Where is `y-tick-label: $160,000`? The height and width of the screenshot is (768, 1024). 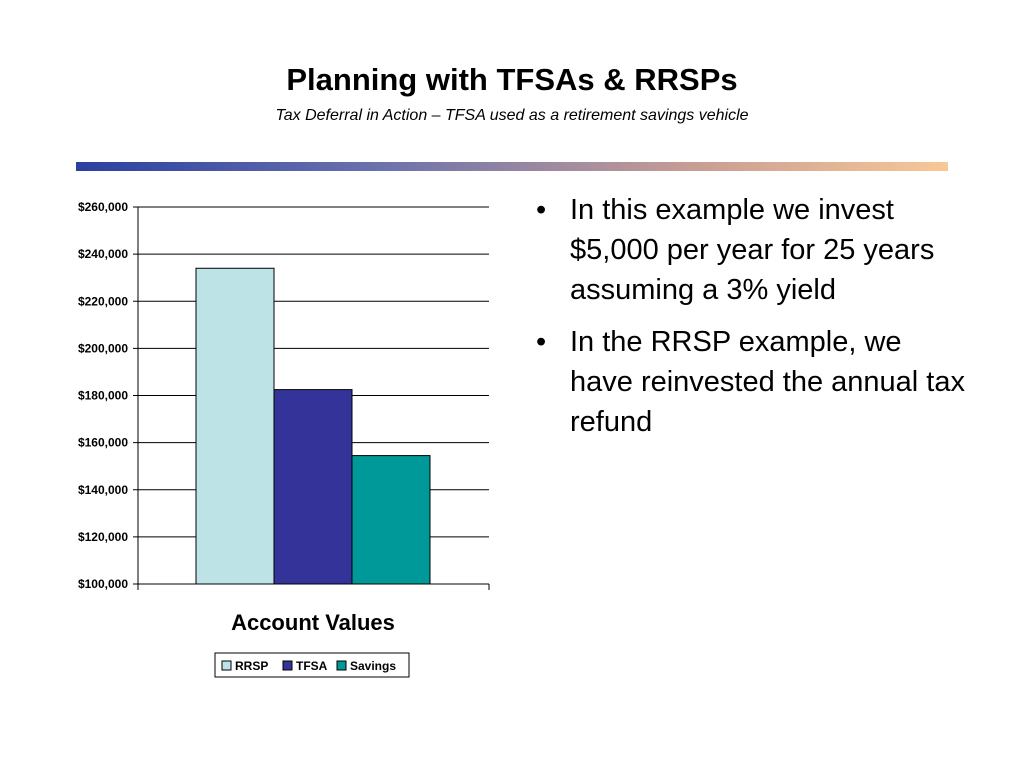 y-tick-label: $160,000 is located at coordinates (103, 443).